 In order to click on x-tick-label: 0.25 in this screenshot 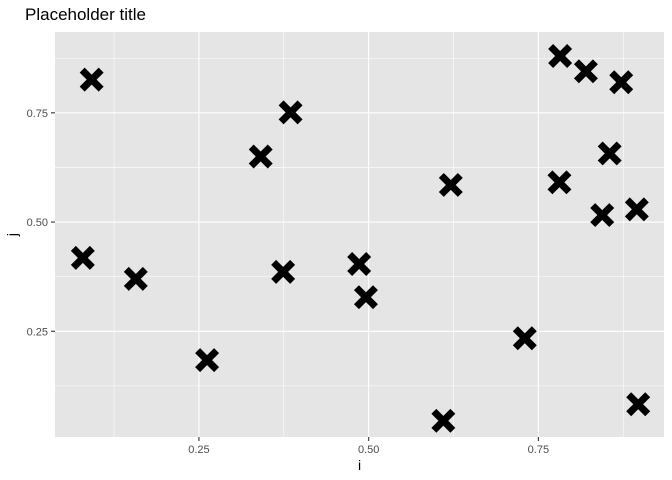, I will do `click(198, 450)`.